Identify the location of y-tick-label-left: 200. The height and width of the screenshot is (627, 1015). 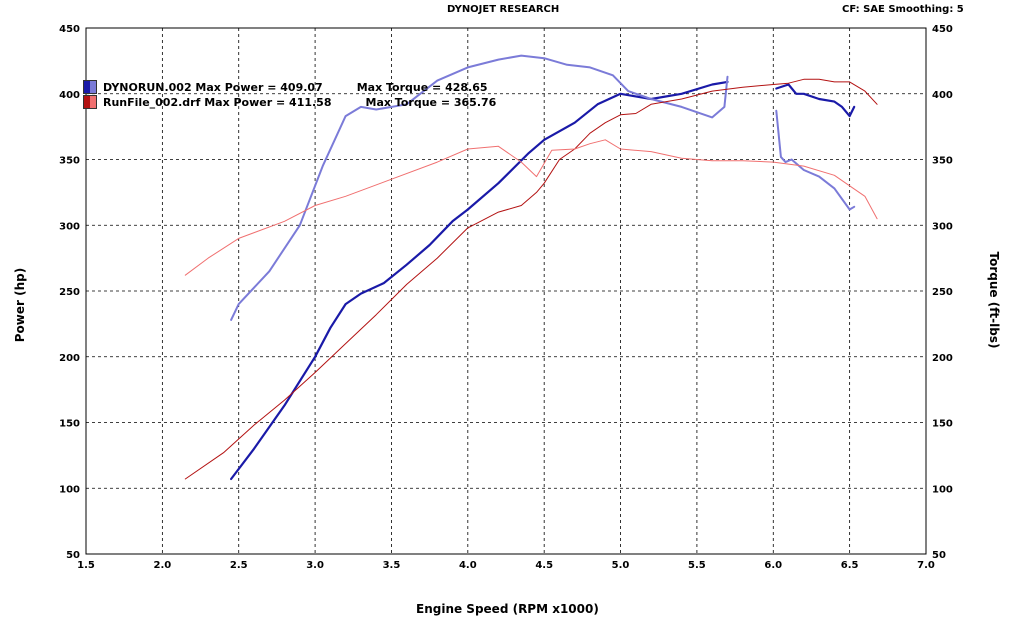
(69, 358).